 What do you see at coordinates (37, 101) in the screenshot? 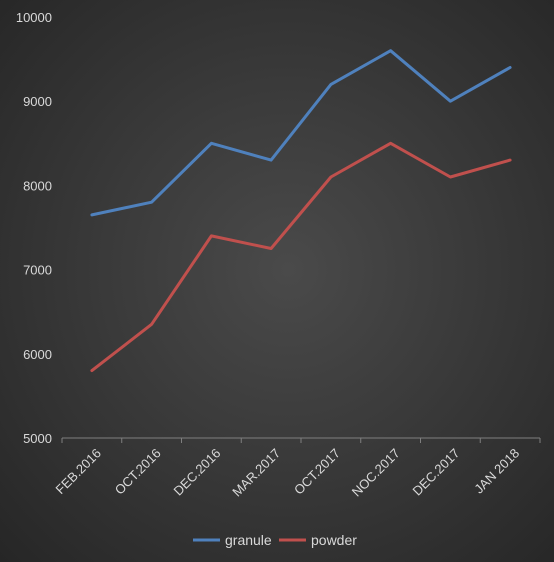
I see `y-tick-label: 9000` at bounding box center [37, 101].